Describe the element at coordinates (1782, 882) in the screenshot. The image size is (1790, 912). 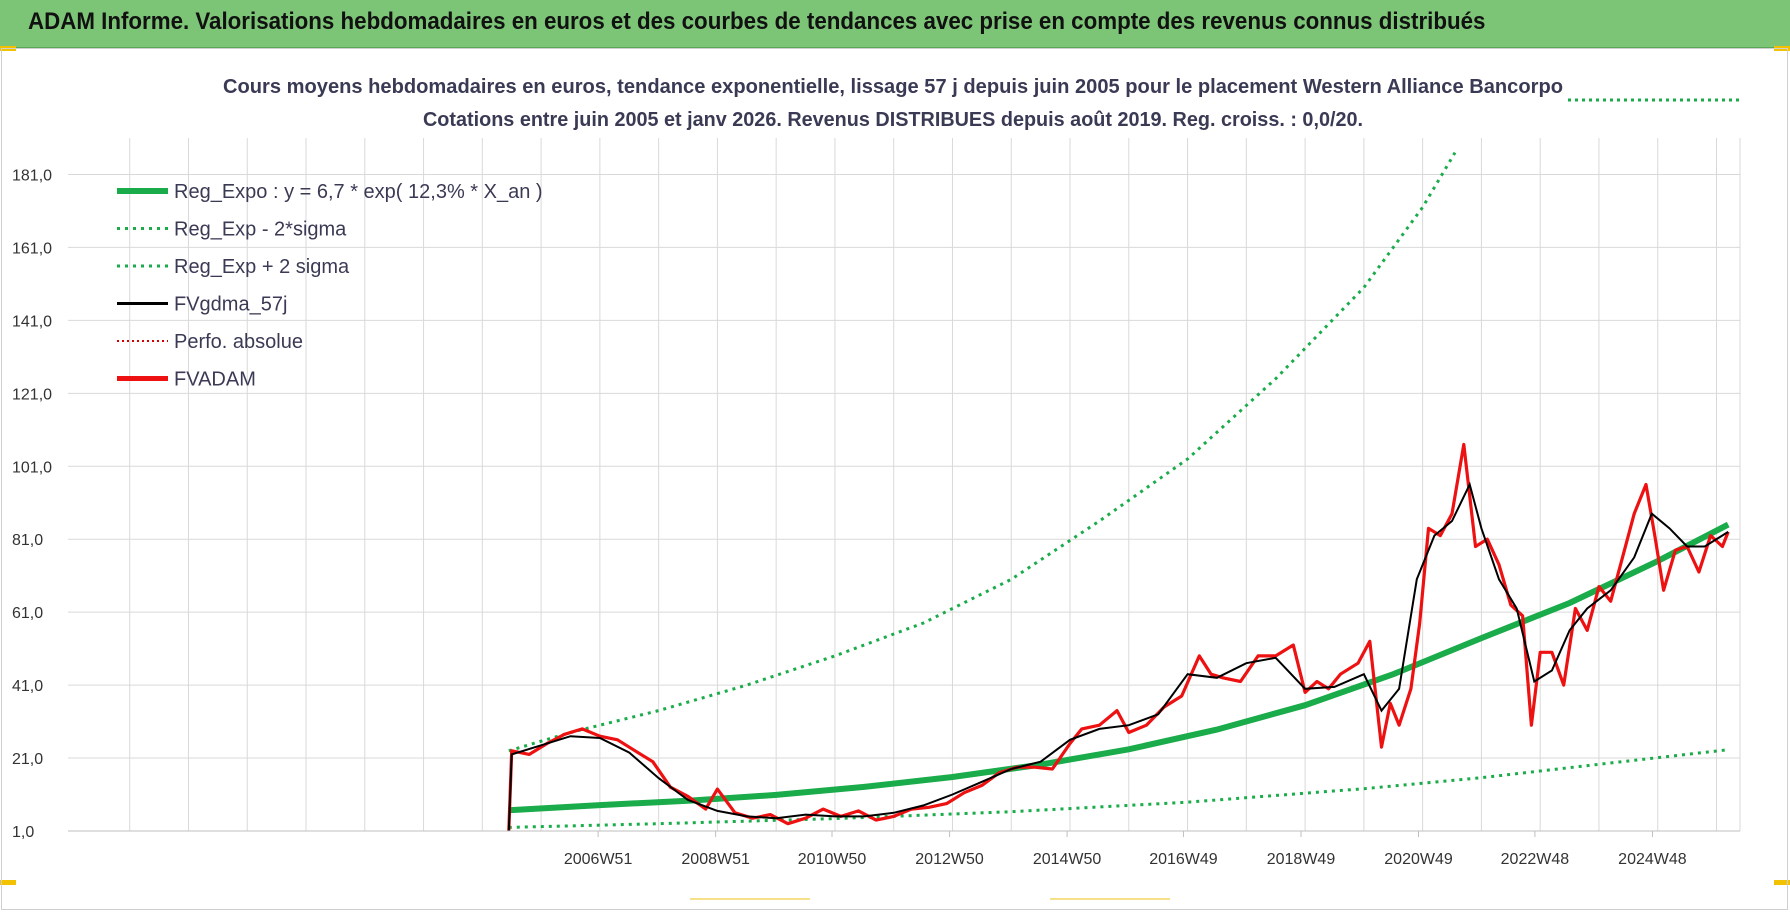
I see `corner-mark-bottom-right` at that location.